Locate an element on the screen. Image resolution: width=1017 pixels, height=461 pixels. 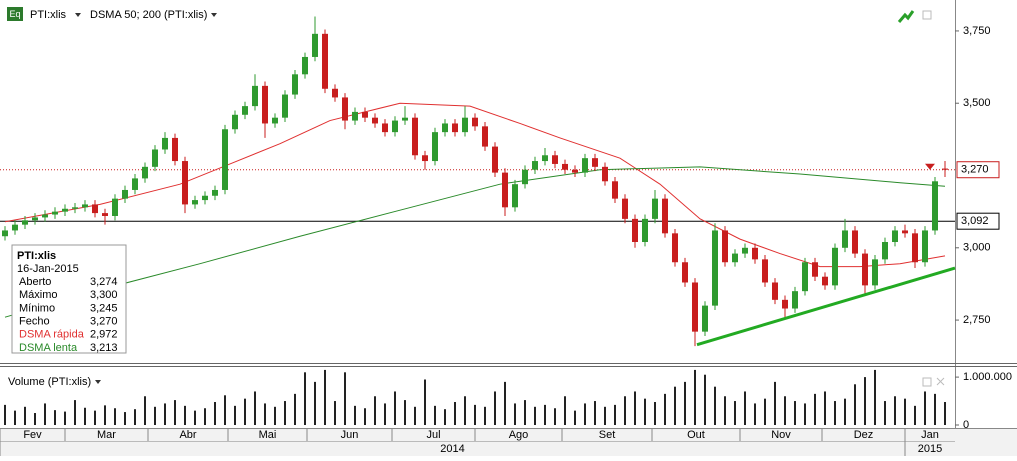
symbol-icon is located at coordinates (15, 14).